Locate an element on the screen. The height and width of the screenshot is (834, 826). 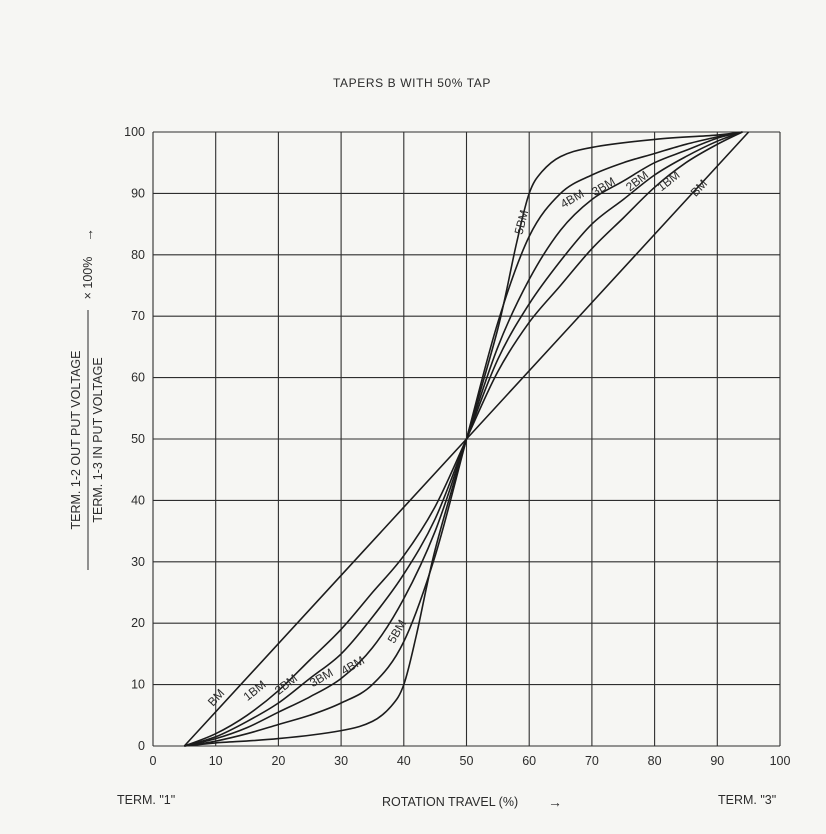
y-tick-label-50: 50 is located at coordinates (138, 439).